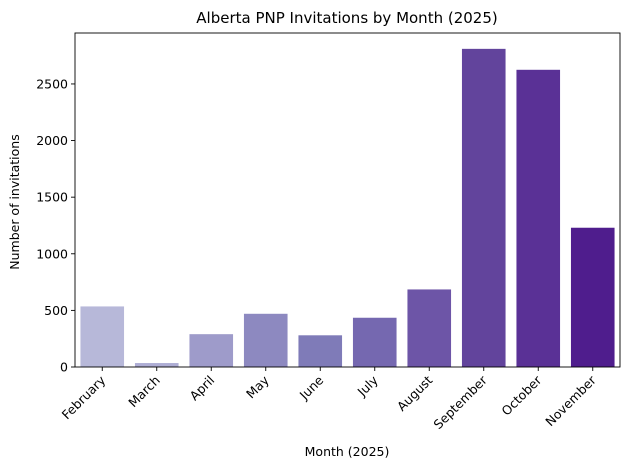  Describe the element at coordinates (52, 197) in the screenshot. I see `y-tick-label: 1500` at that location.